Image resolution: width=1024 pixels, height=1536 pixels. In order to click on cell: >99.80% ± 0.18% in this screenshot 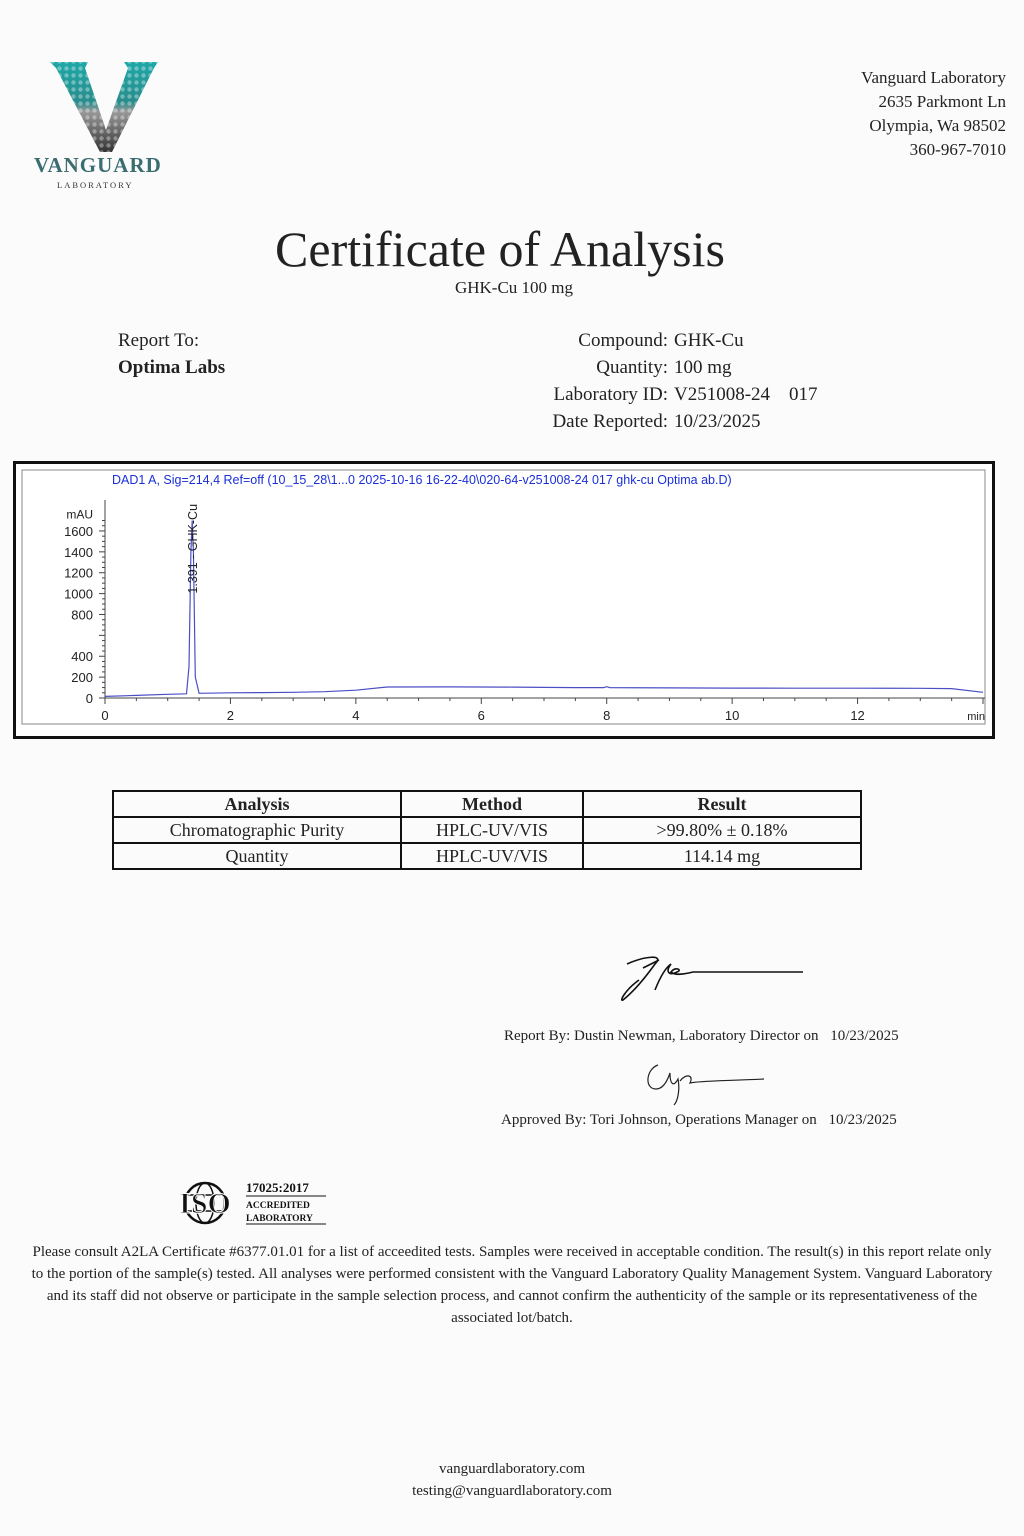, I will do `click(722, 830)`.